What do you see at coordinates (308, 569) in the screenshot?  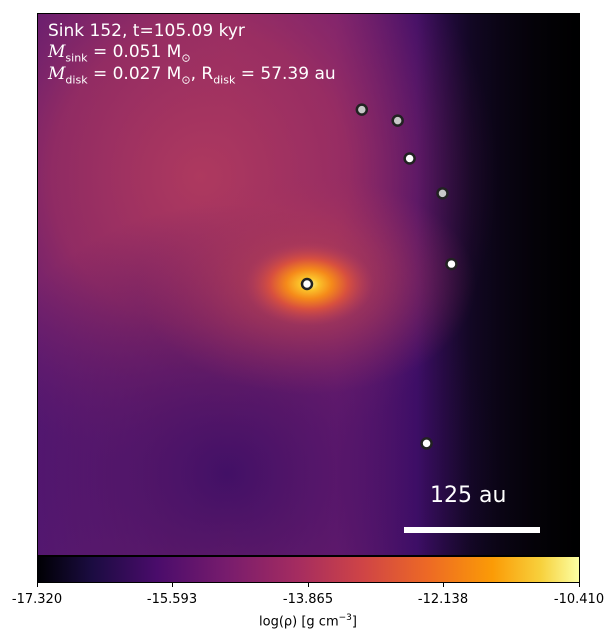 I see `colorbar` at bounding box center [308, 569].